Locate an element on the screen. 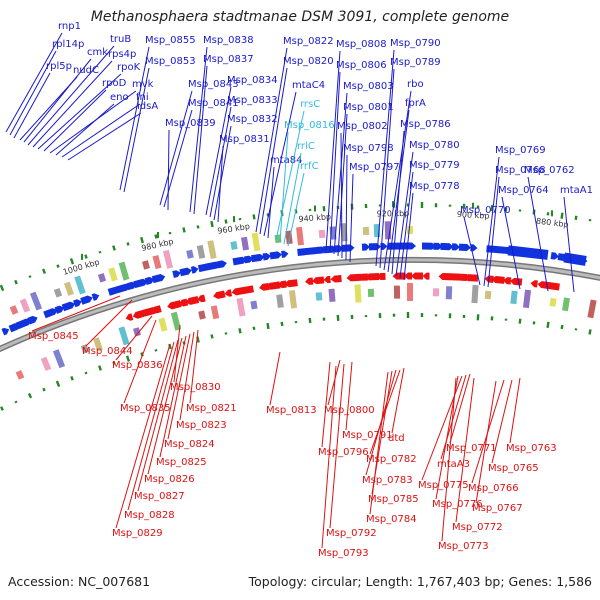  reverse-gene-label: Msp_0813 is located at coordinates (291, 410).